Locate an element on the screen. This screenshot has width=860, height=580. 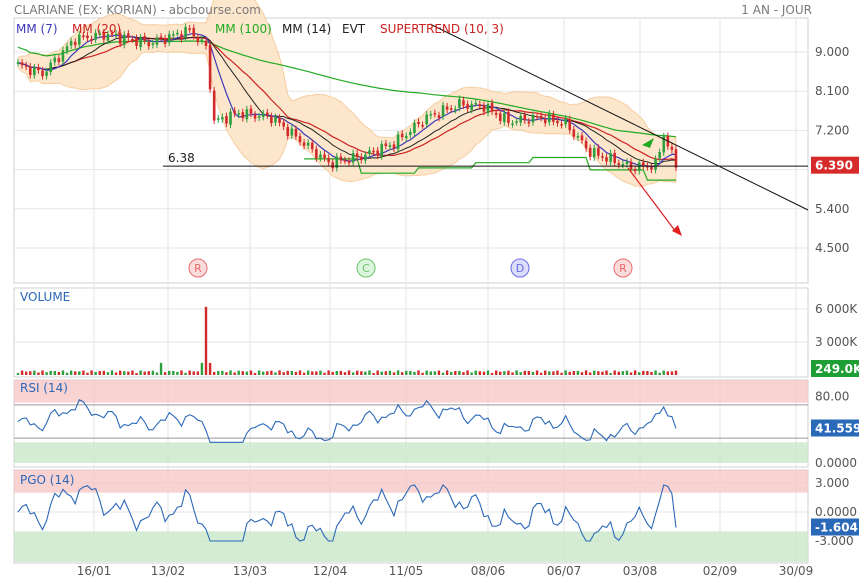
legend-mm14: MM (14) is located at coordinates (307, 29).